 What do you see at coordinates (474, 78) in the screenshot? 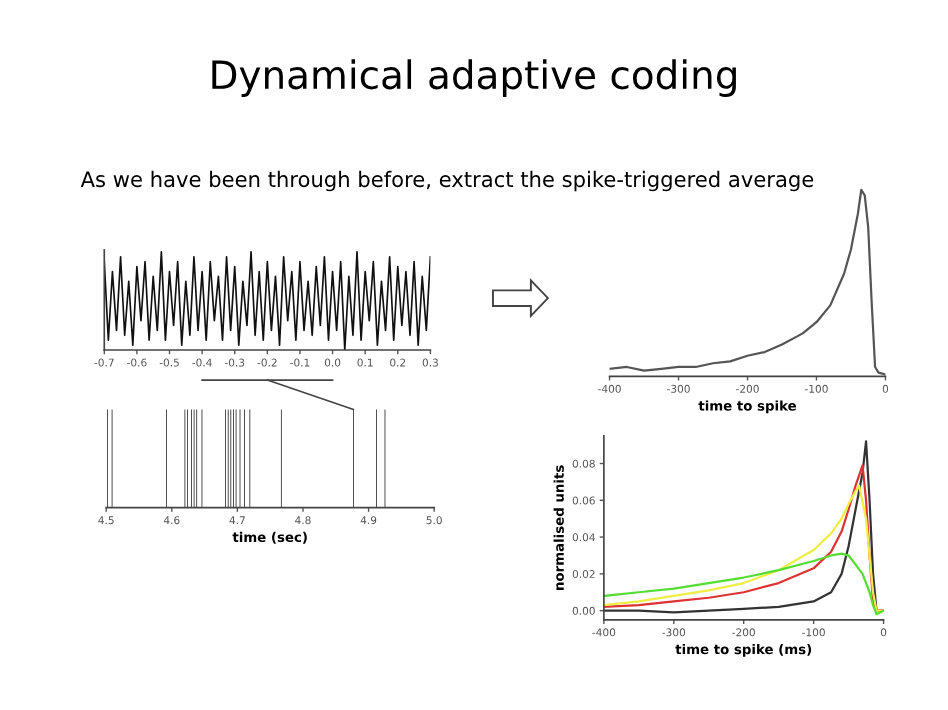
I see `chart-title: Dynamical adaptive coding` at bounding box center [474, 78].